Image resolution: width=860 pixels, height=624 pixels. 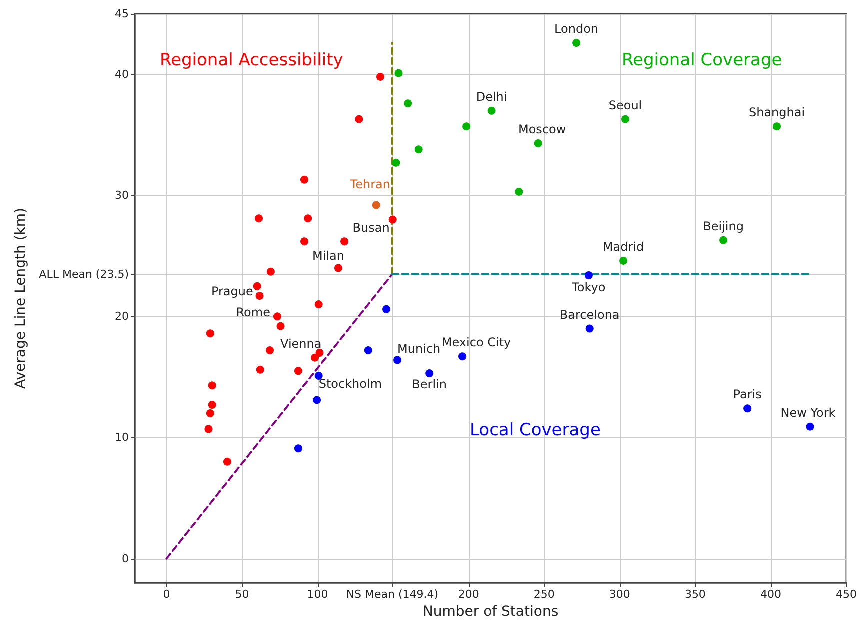 I want to click on x-tick-label: 0, so click(x=166, y=594).